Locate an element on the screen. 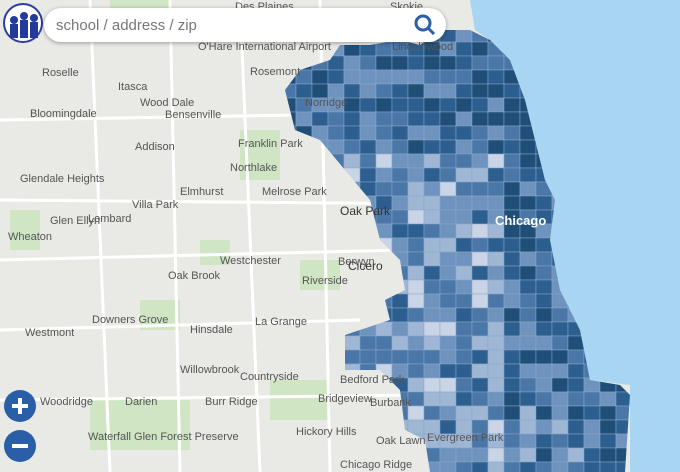 This screenshot has width=680, height=472. logo is located at coordinates (23, 23).